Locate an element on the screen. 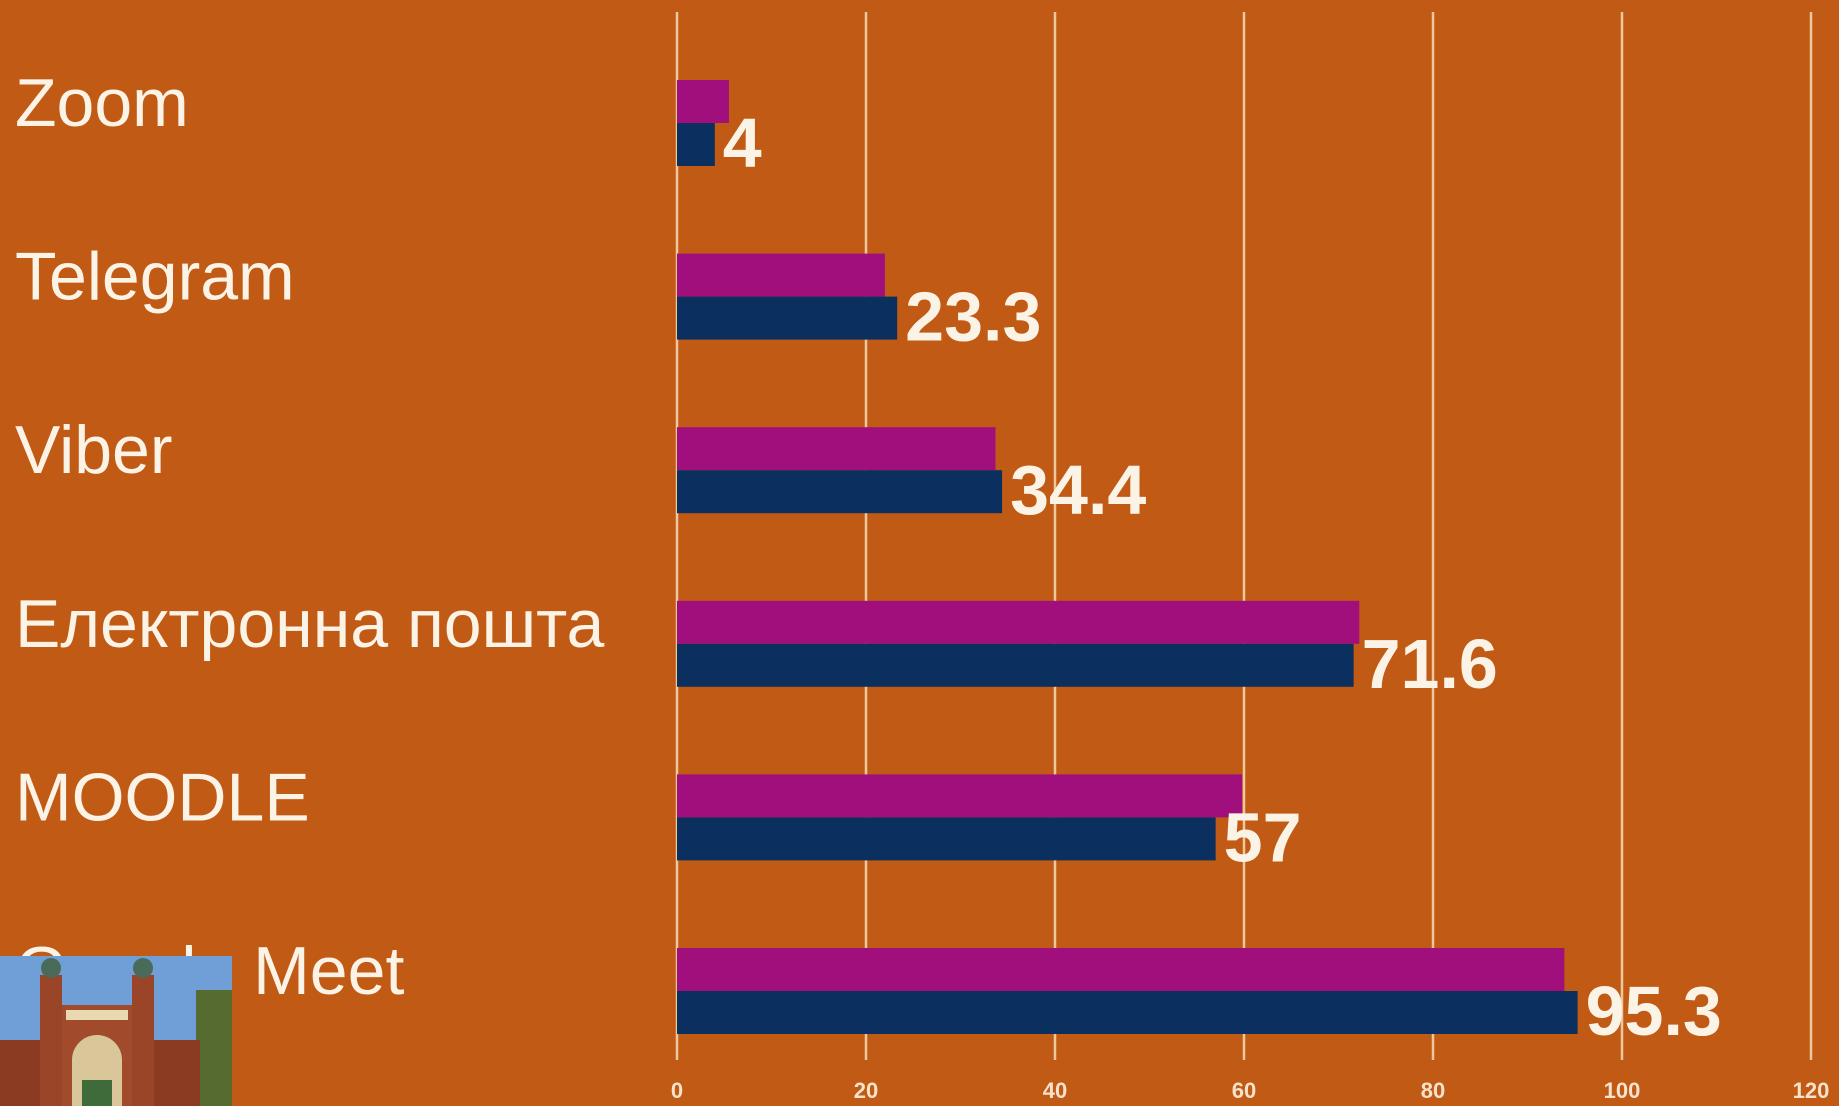 The height and width of the screenshot is (1106, 1839). x-tick-label: 120 is located at coordinates (1811, 1090).